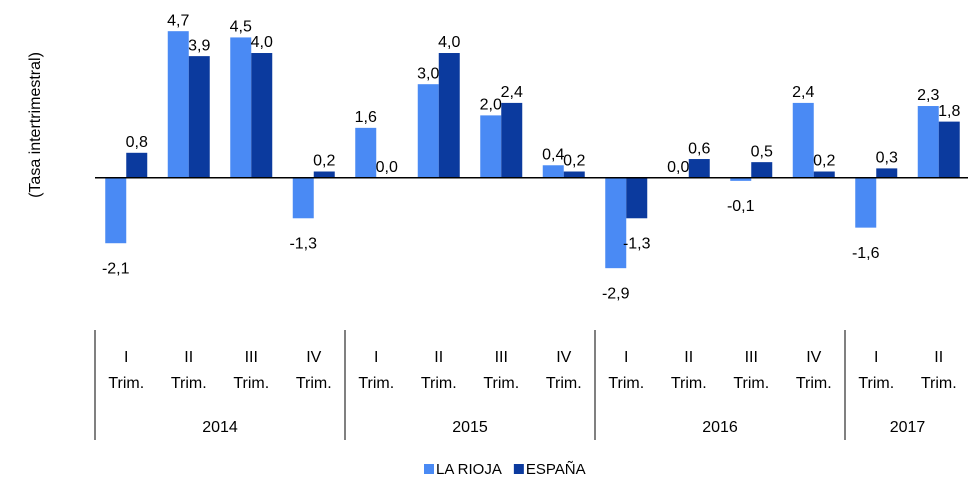 Image resolution: width=968 pixels, height=489 pixels. What do you see at coordinates (428, 73) in the screenshot?
I see `value-label: 3,0` at bounding box center [428, 73].